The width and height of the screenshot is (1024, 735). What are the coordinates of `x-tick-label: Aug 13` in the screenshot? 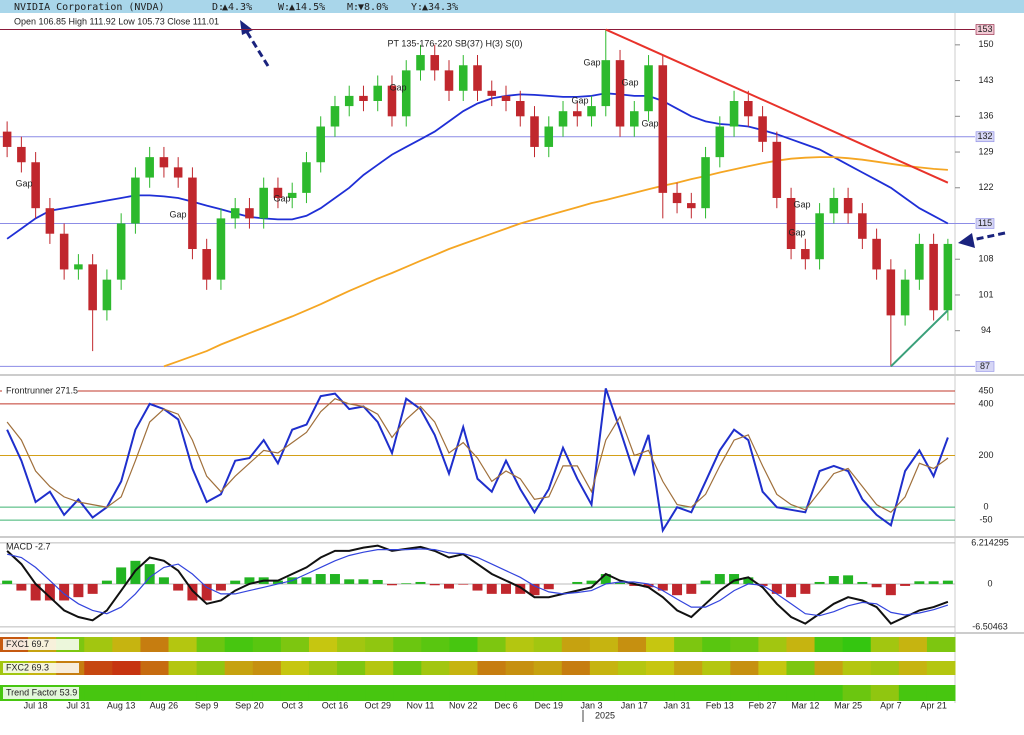 It's located at (121, 705).